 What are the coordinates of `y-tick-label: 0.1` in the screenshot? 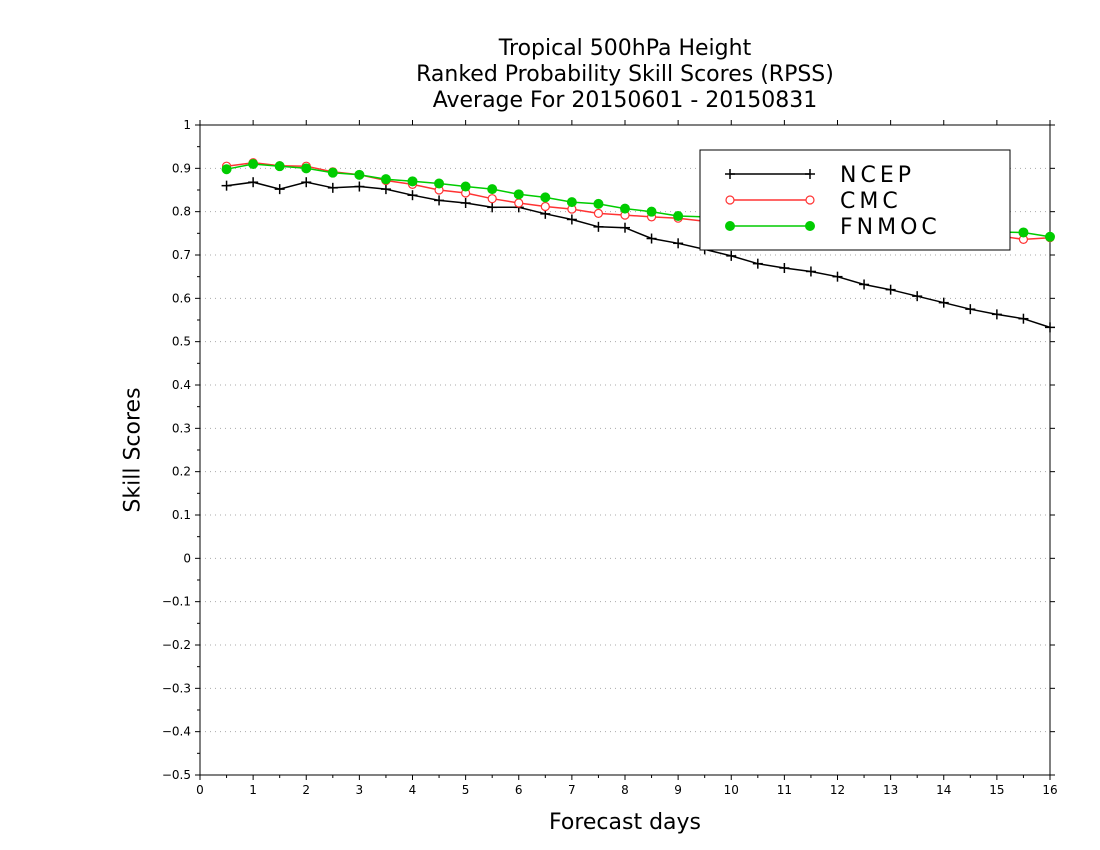 It's located at (181, 515).